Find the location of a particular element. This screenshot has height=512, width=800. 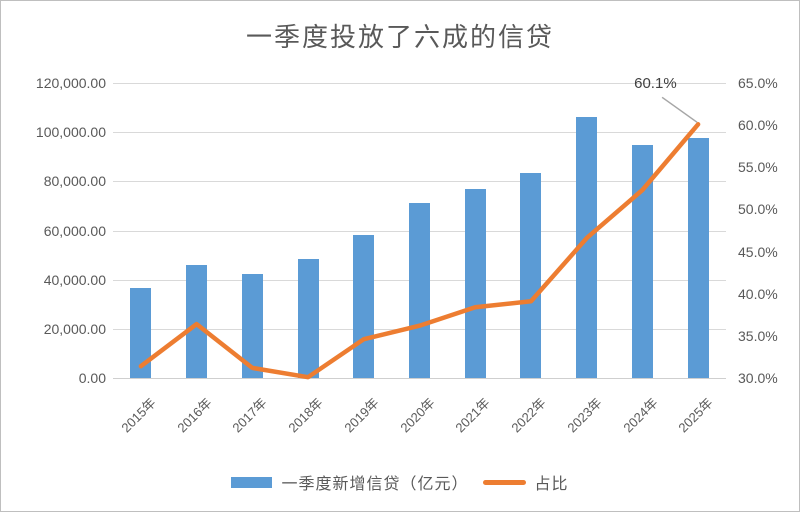

legend-item-line-series: 占比 is located at coordinates (525, 482).